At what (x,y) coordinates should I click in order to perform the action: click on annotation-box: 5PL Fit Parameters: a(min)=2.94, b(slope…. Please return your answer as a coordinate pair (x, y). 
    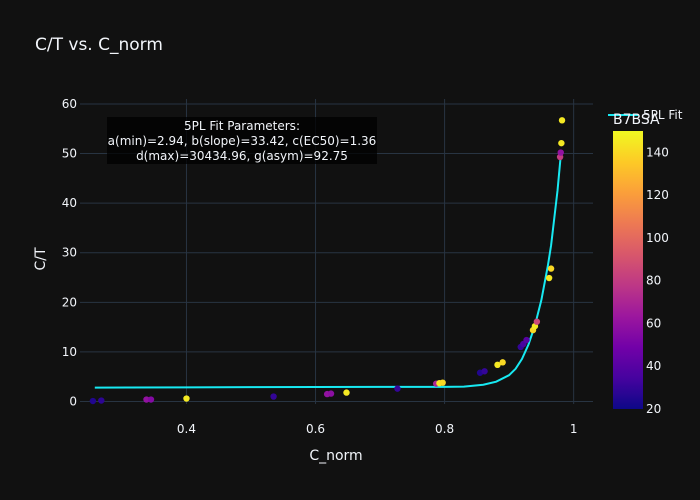
    Looking at the image, I should click on (242, 140).